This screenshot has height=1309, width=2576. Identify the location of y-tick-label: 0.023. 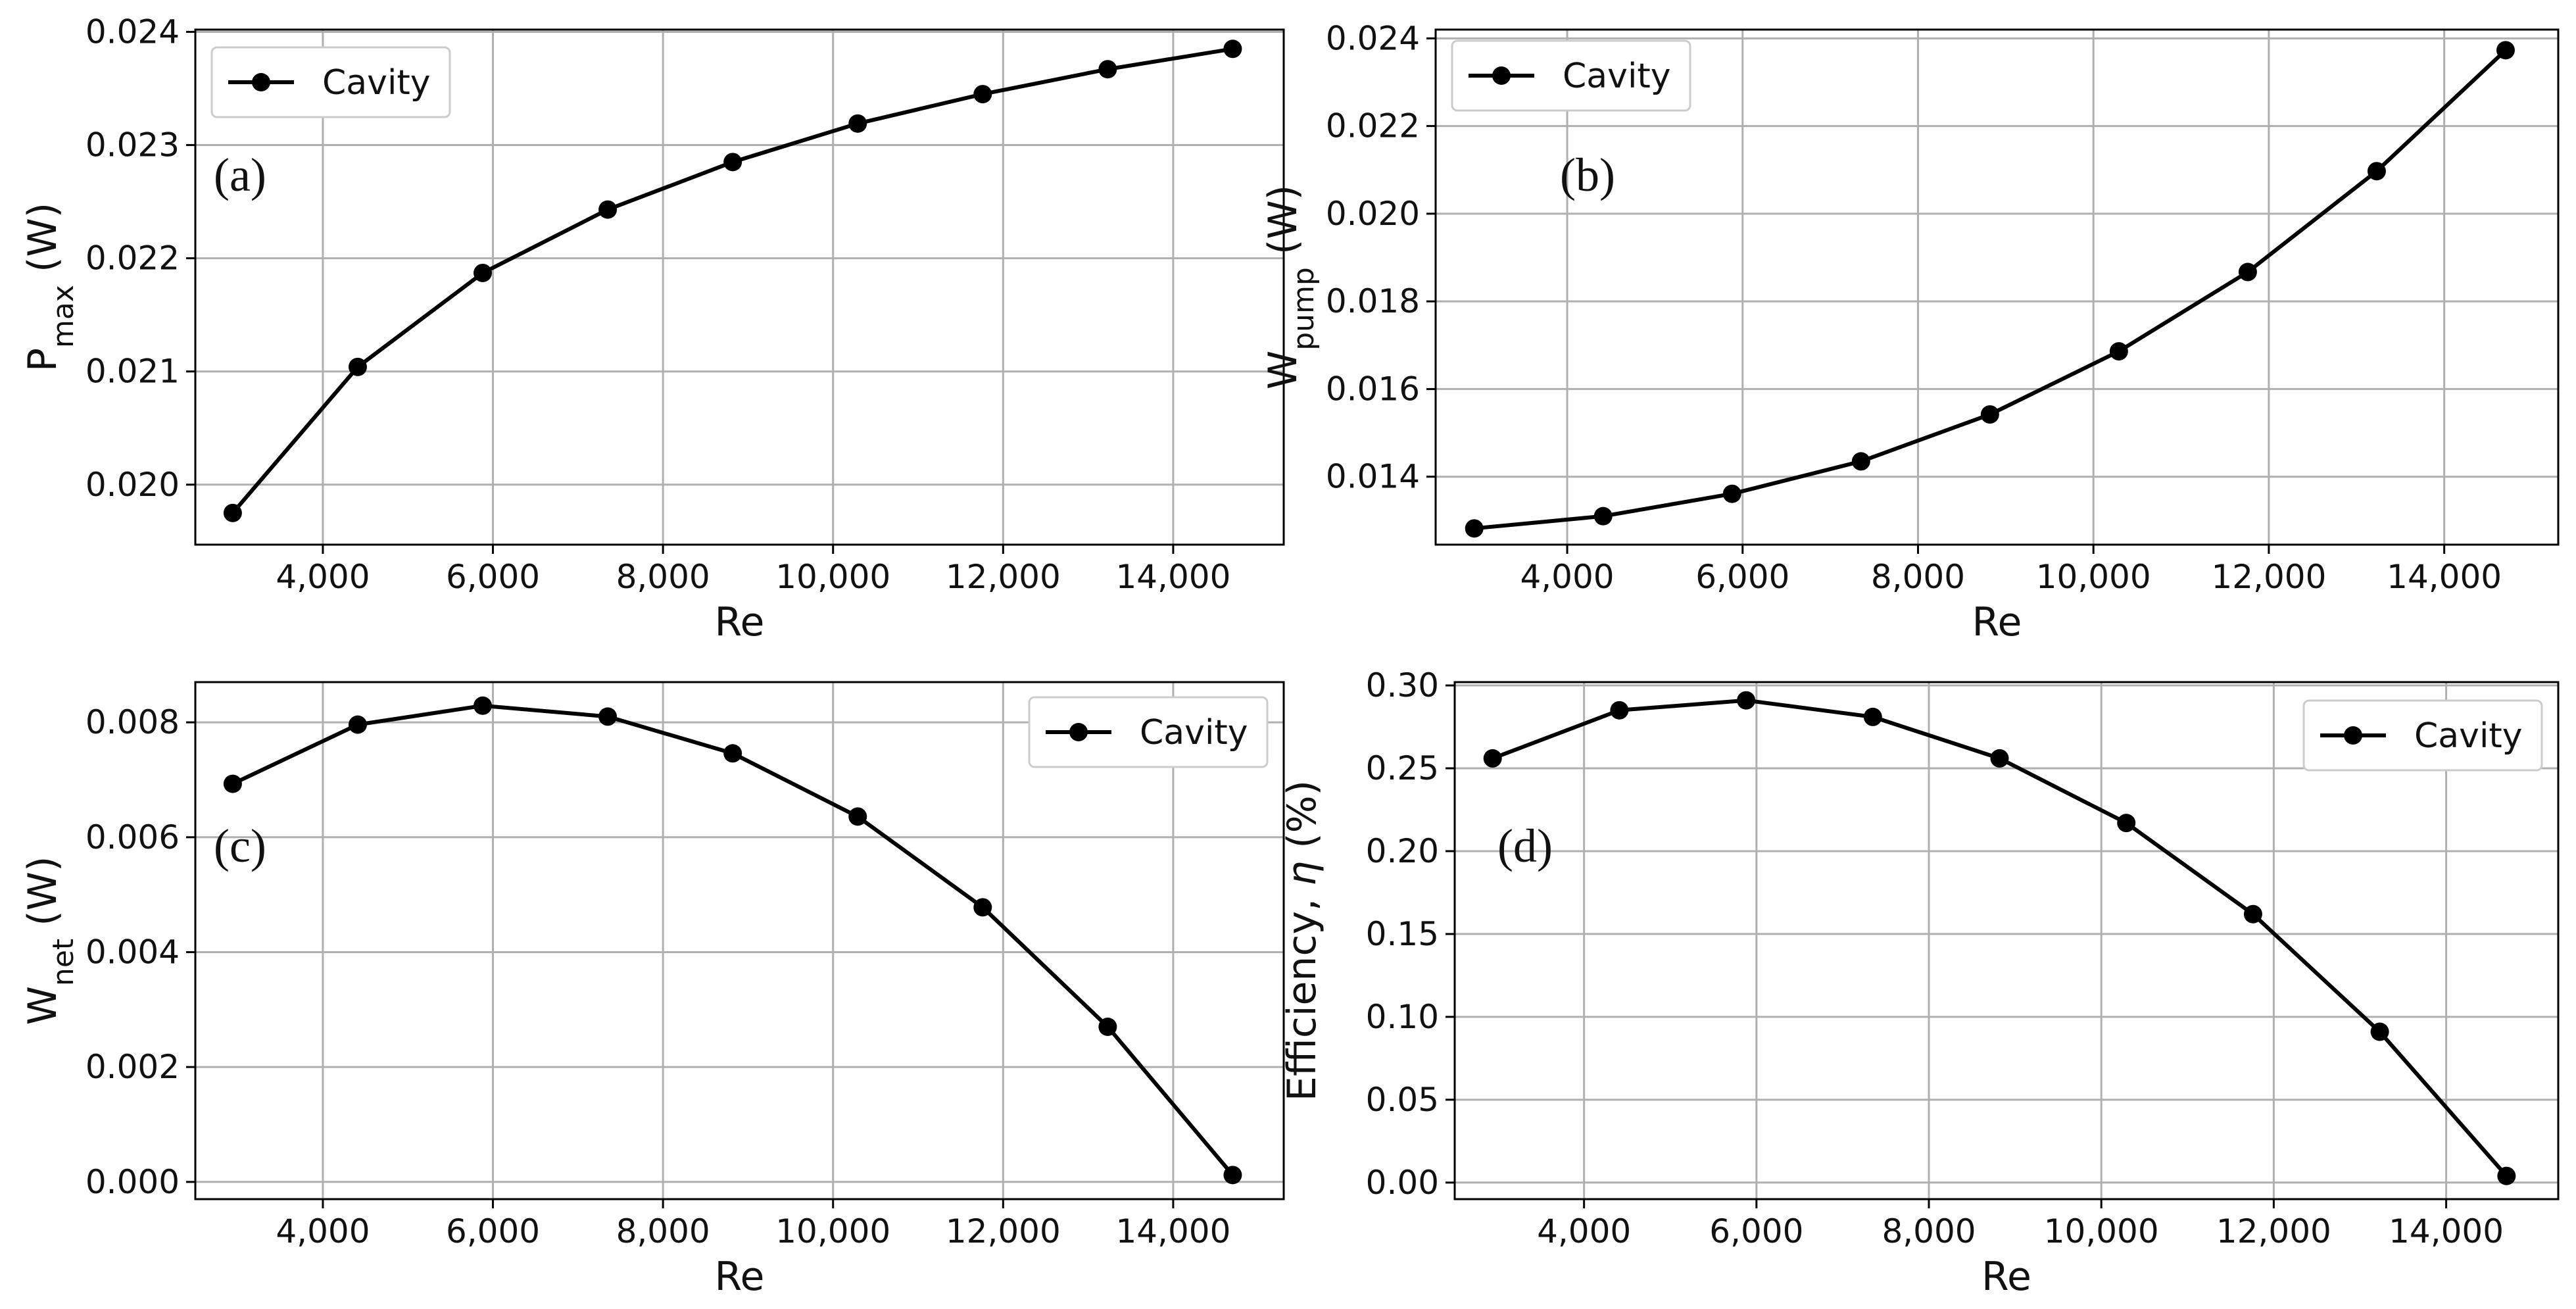
(132, 145).